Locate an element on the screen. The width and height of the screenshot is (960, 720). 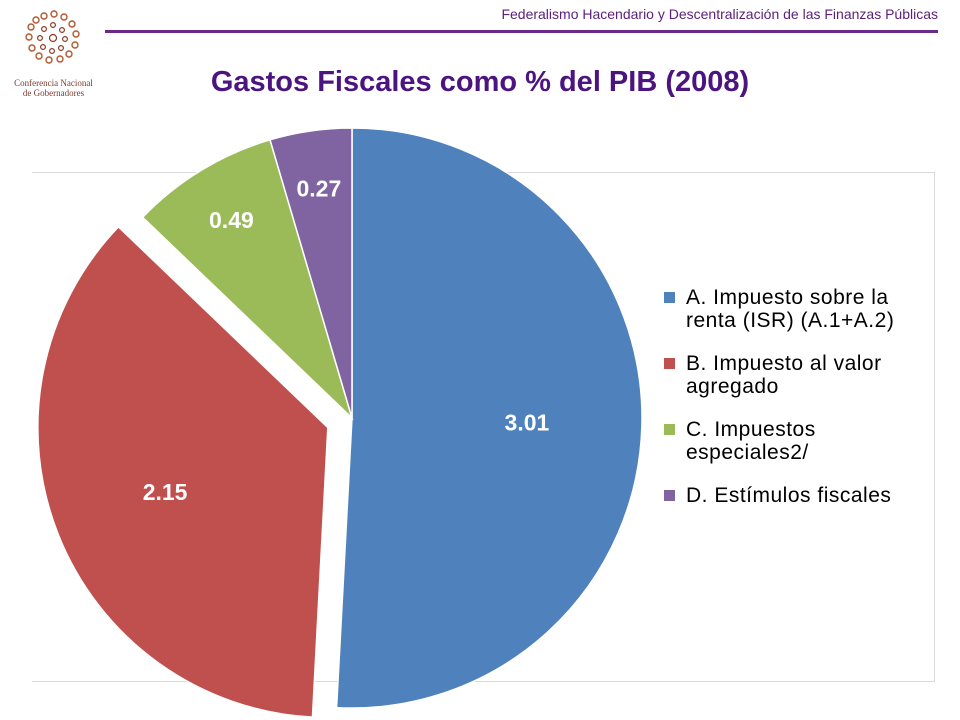
legend-item-d: D. Estímulos fiscales is located at coordinates (795, 495).